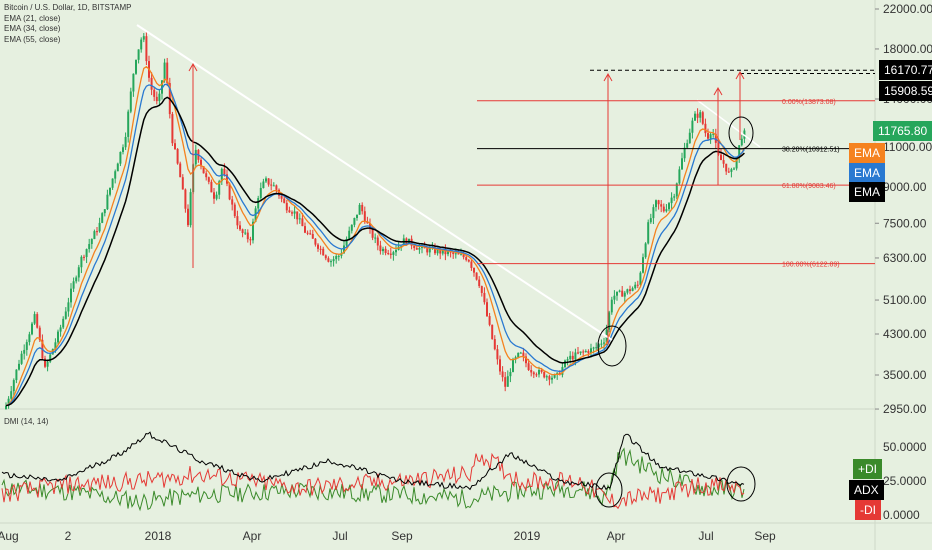 The height and width of the screenshot is (550, 932). Describe the element at coordinates (811, 150) in the screenshot. I see `fib-level-label: 38.20%(10912.51)` at that location.